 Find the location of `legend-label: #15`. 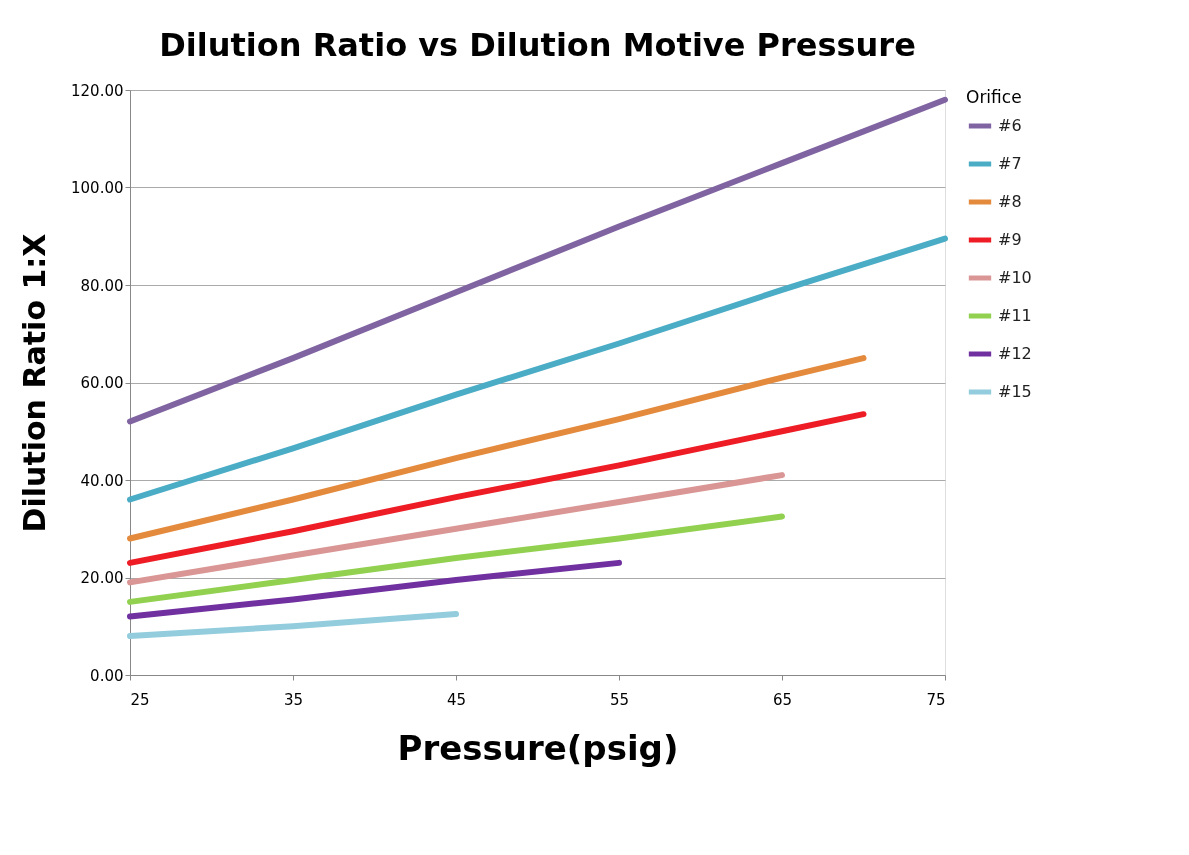

legend-label: #15 is located at coordinates (1015, 391).